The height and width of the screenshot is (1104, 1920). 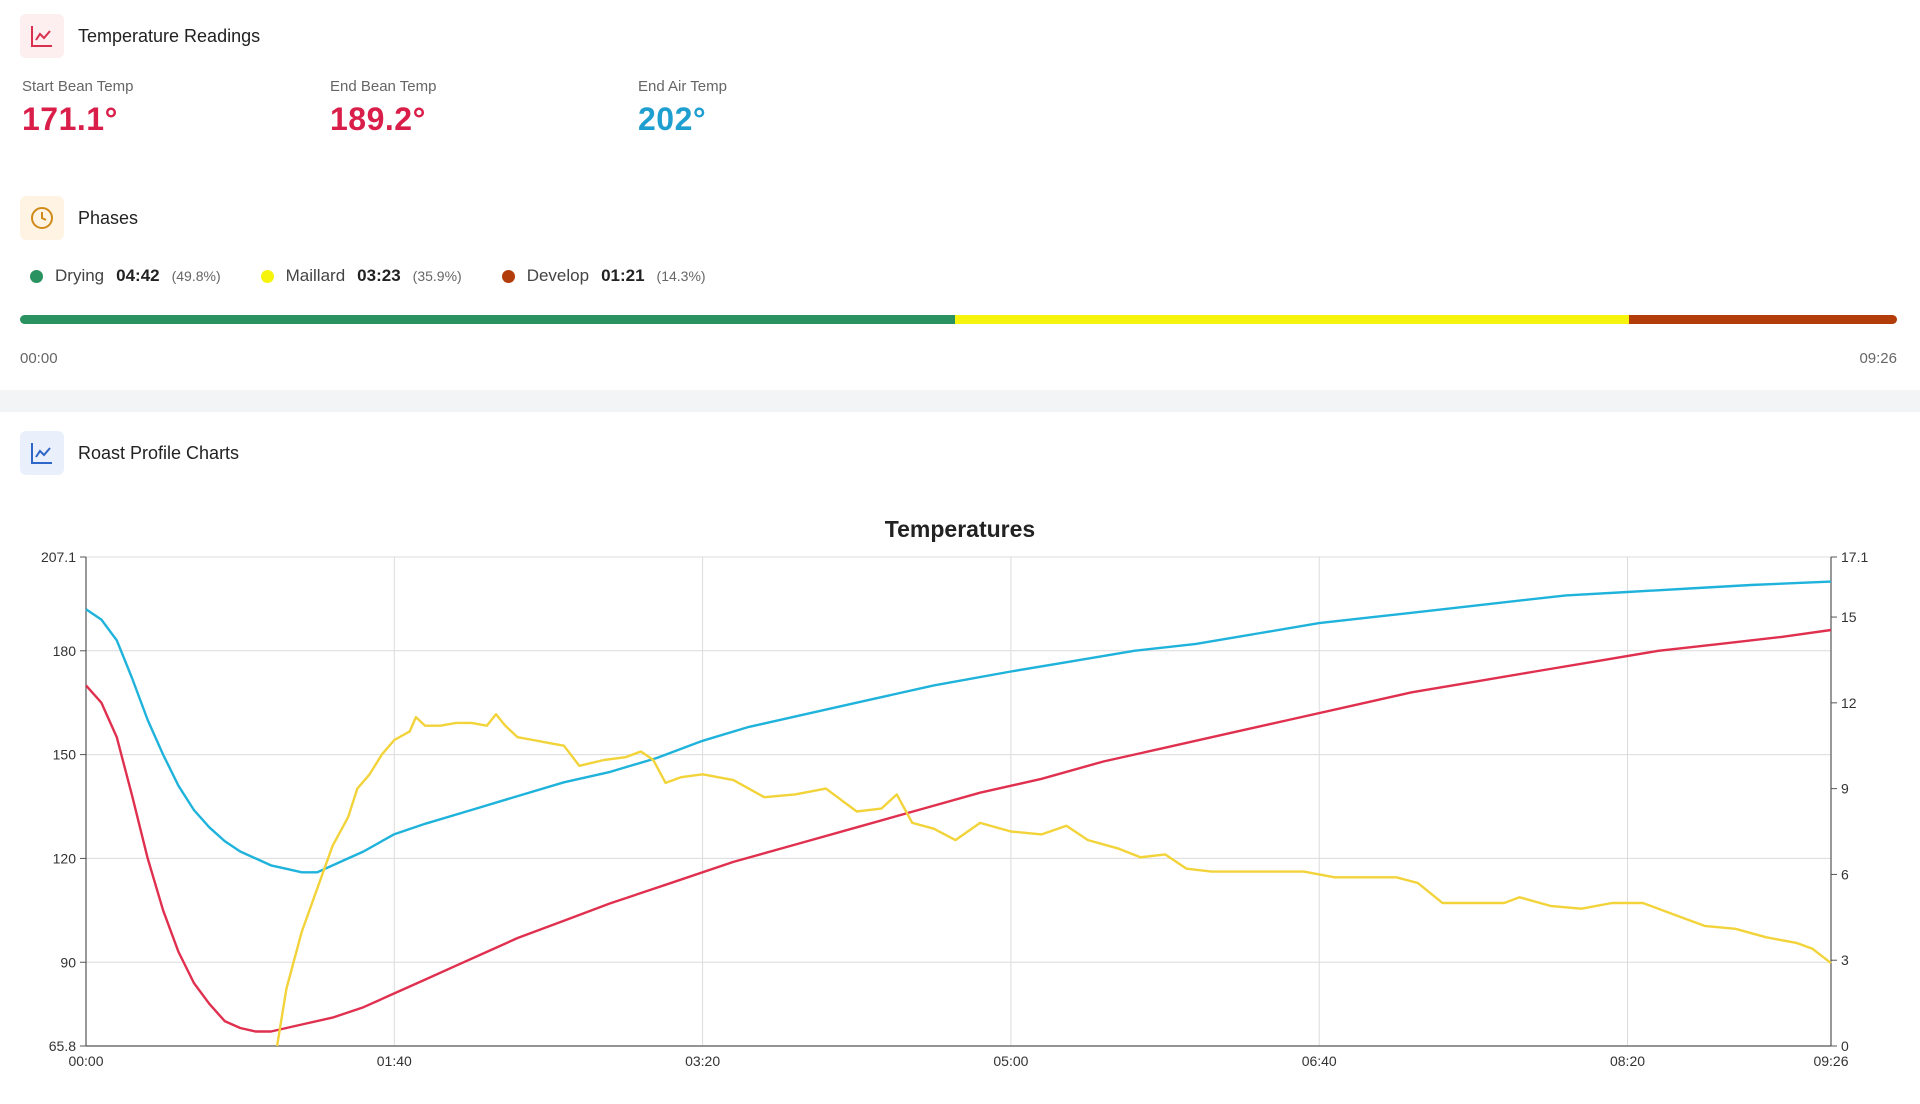 I want to click on section-divider, so click(x=960, y=401).